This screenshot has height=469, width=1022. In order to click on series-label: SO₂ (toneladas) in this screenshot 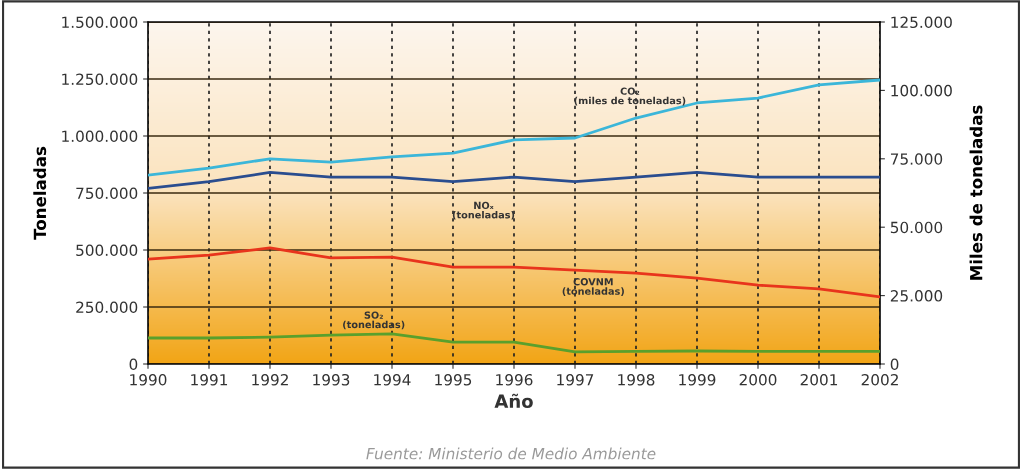, I will do `click(374, 320)`.